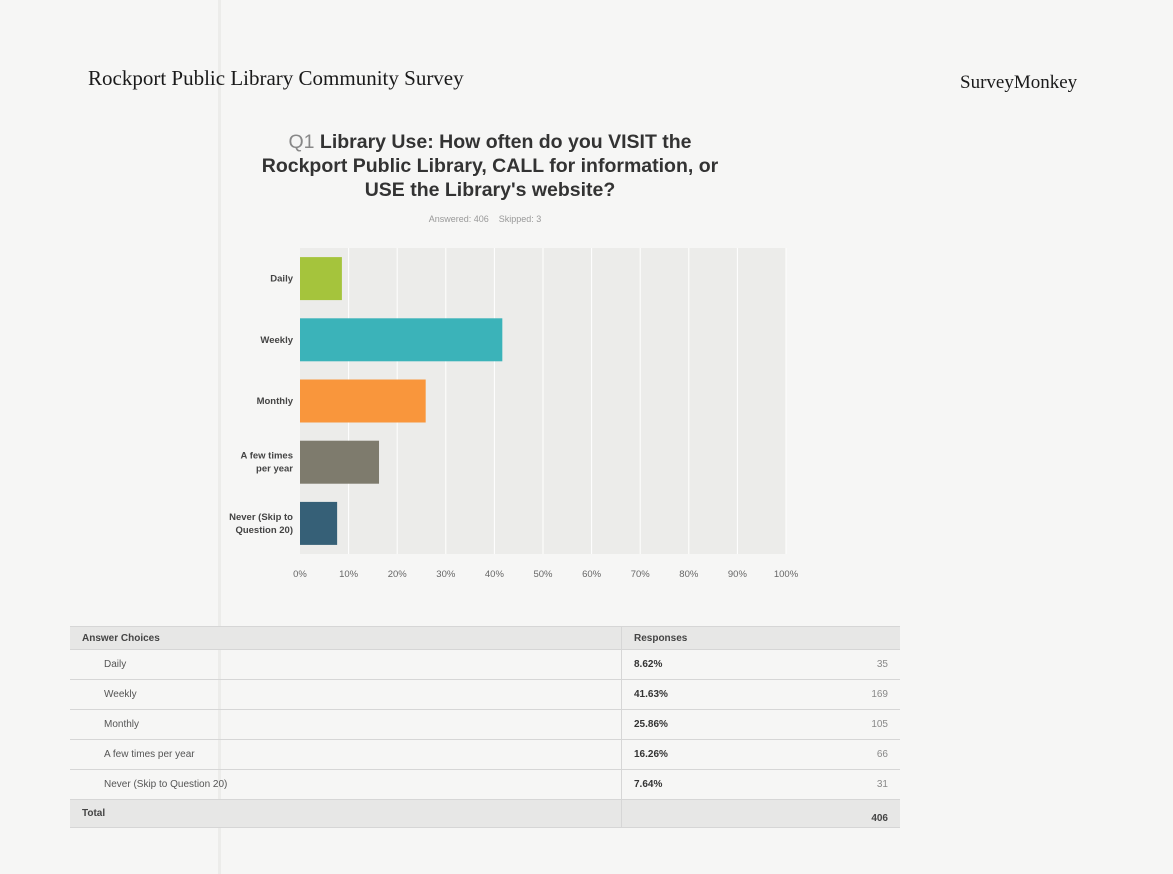  What do you see at coordinates (708, 724) in the screenshot?
I see `response-percent-cell: 25.86%` at bounding box center [708, 724].